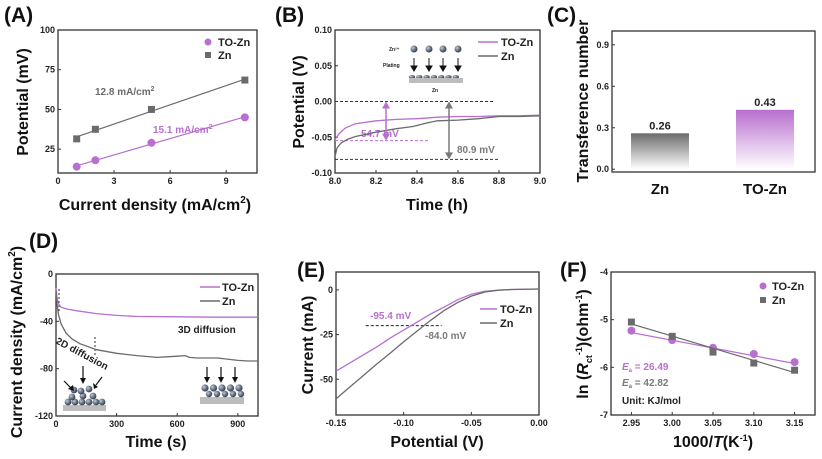 Image resolution: width=822 pixels, height=459 pixels. I want to click on bar-to-zn, so click(765, 139).